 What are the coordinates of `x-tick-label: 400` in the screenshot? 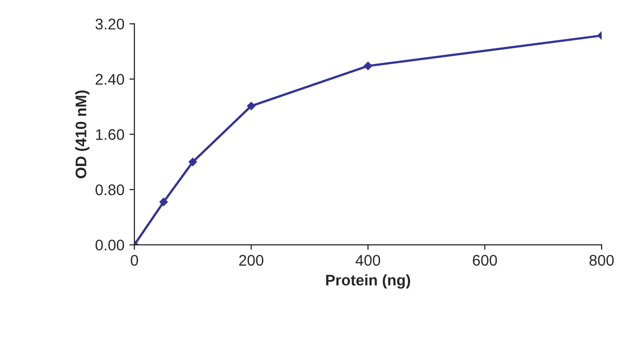 It's located at (368, 260).